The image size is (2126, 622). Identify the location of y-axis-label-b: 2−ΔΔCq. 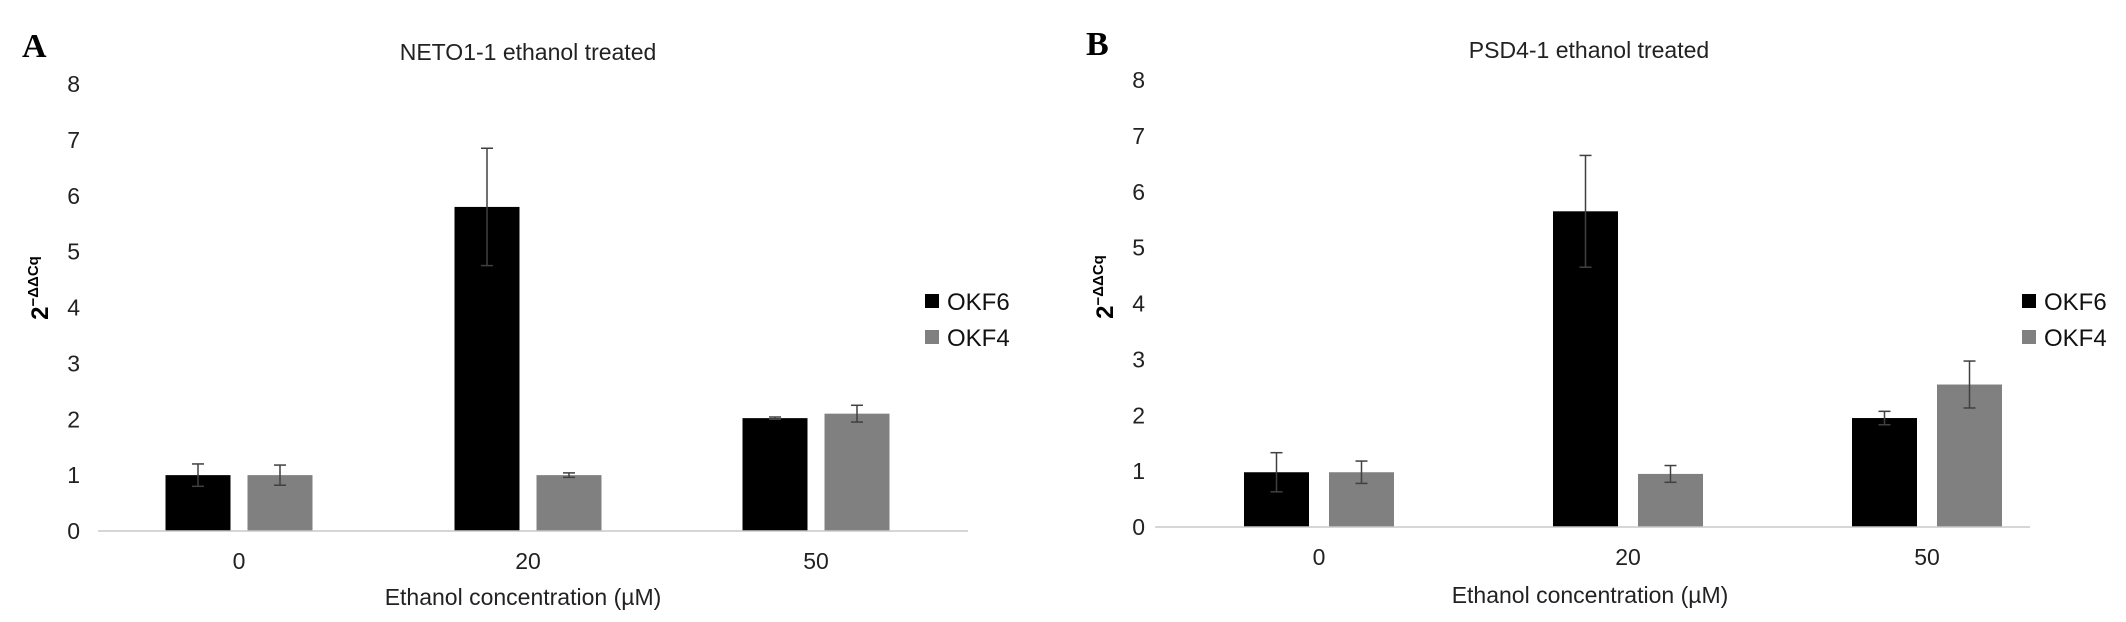
(1104, 287).